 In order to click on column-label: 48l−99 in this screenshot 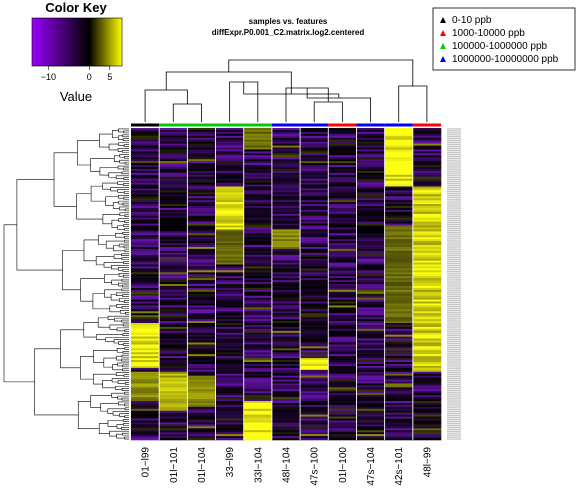, I will do `click(427, 462)`.